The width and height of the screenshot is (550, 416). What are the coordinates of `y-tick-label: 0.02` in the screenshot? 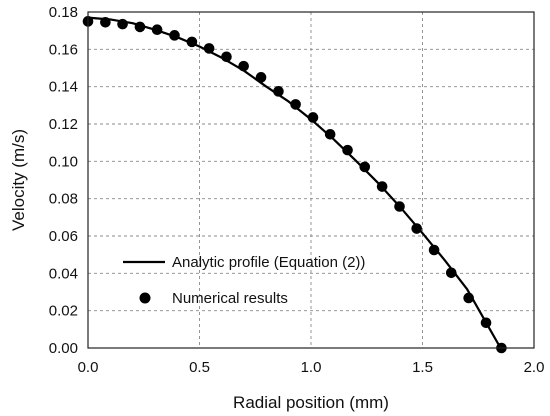 It's located at (63, 311).